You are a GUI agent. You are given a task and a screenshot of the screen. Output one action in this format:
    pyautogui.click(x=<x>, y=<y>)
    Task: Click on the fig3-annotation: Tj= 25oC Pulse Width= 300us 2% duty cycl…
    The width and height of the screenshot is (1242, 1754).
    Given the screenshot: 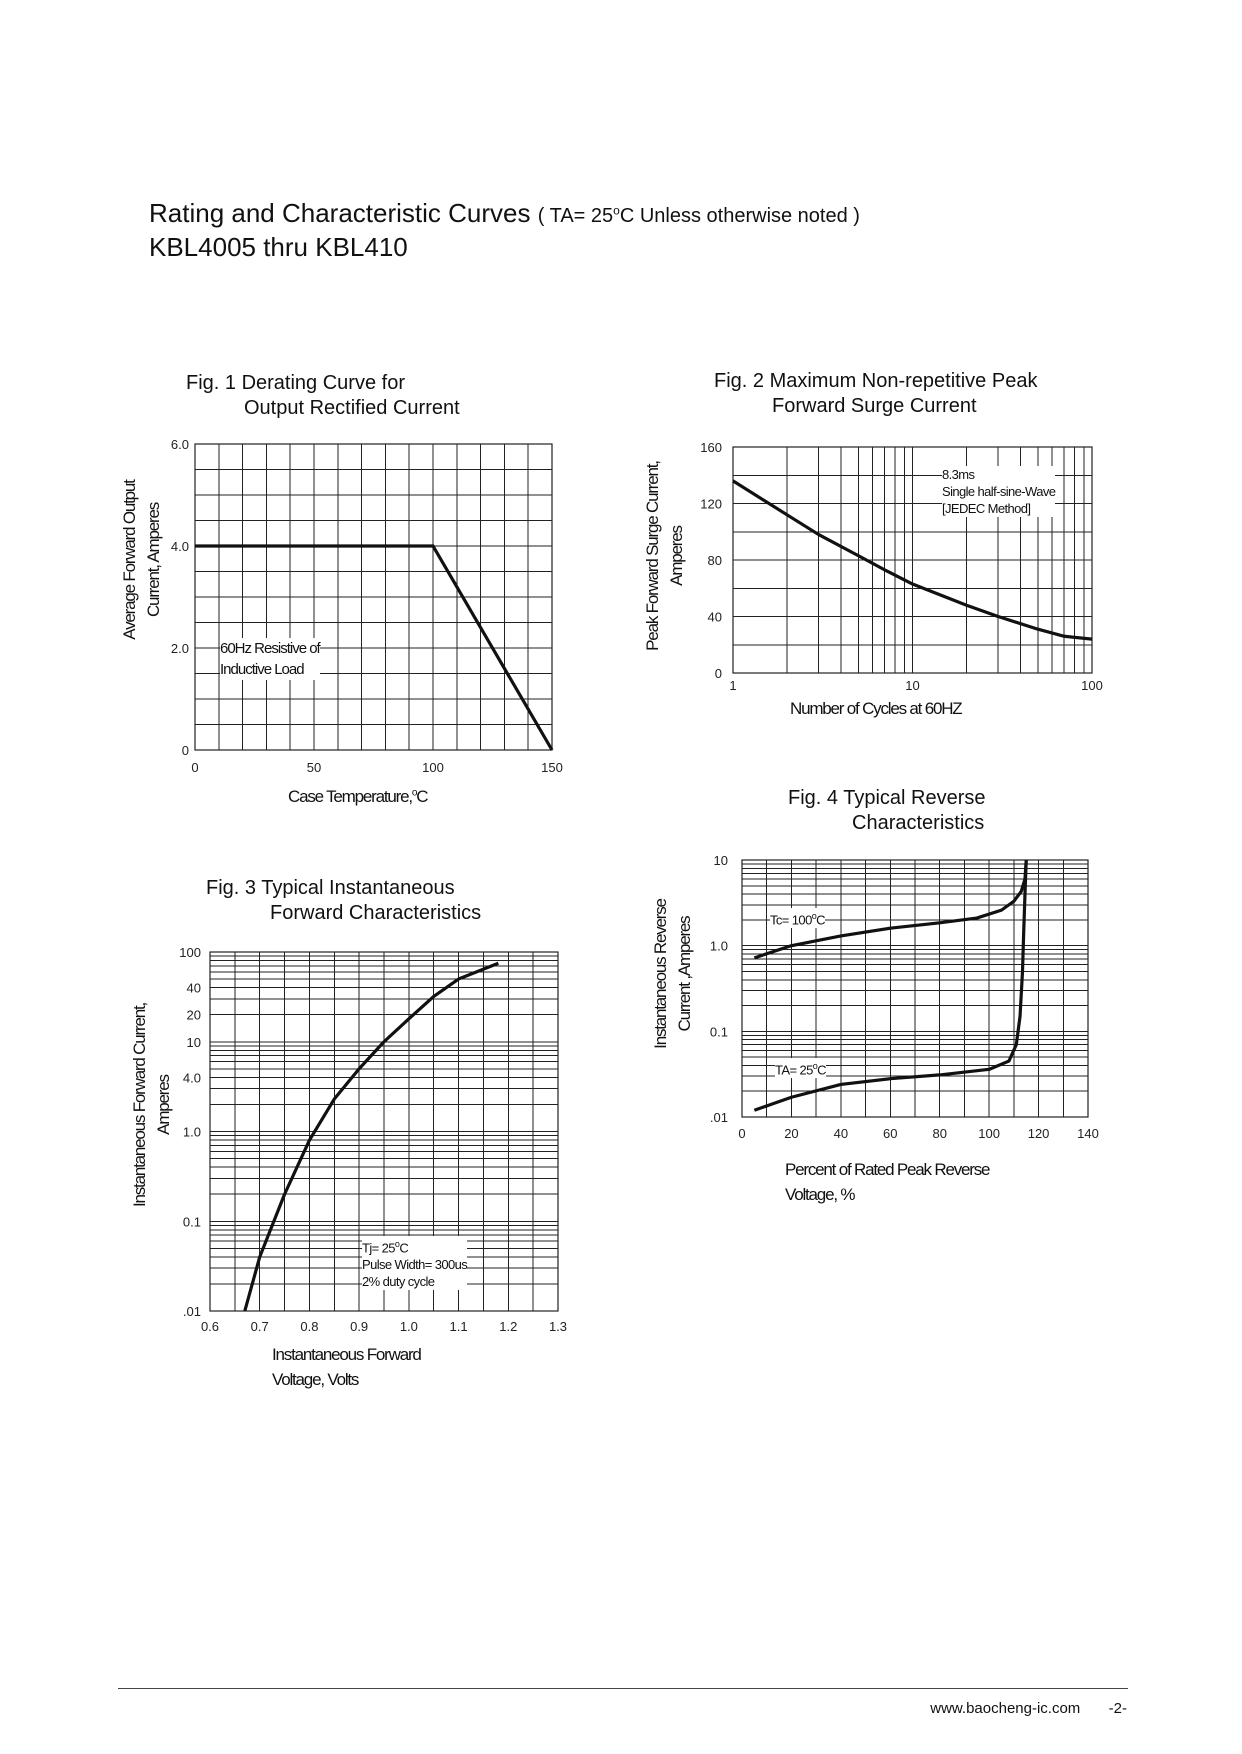 What is the action you would take?
    pyautogui.click(x=415, y=1263)
    